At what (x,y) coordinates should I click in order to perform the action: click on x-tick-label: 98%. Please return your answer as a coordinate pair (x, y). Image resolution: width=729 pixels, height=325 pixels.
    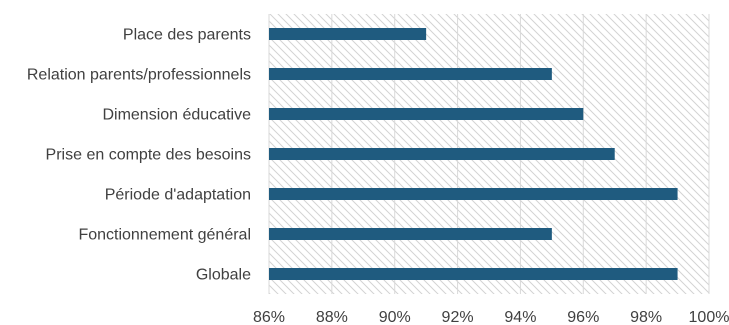
    Looking at the image, I should click on (646, 317).